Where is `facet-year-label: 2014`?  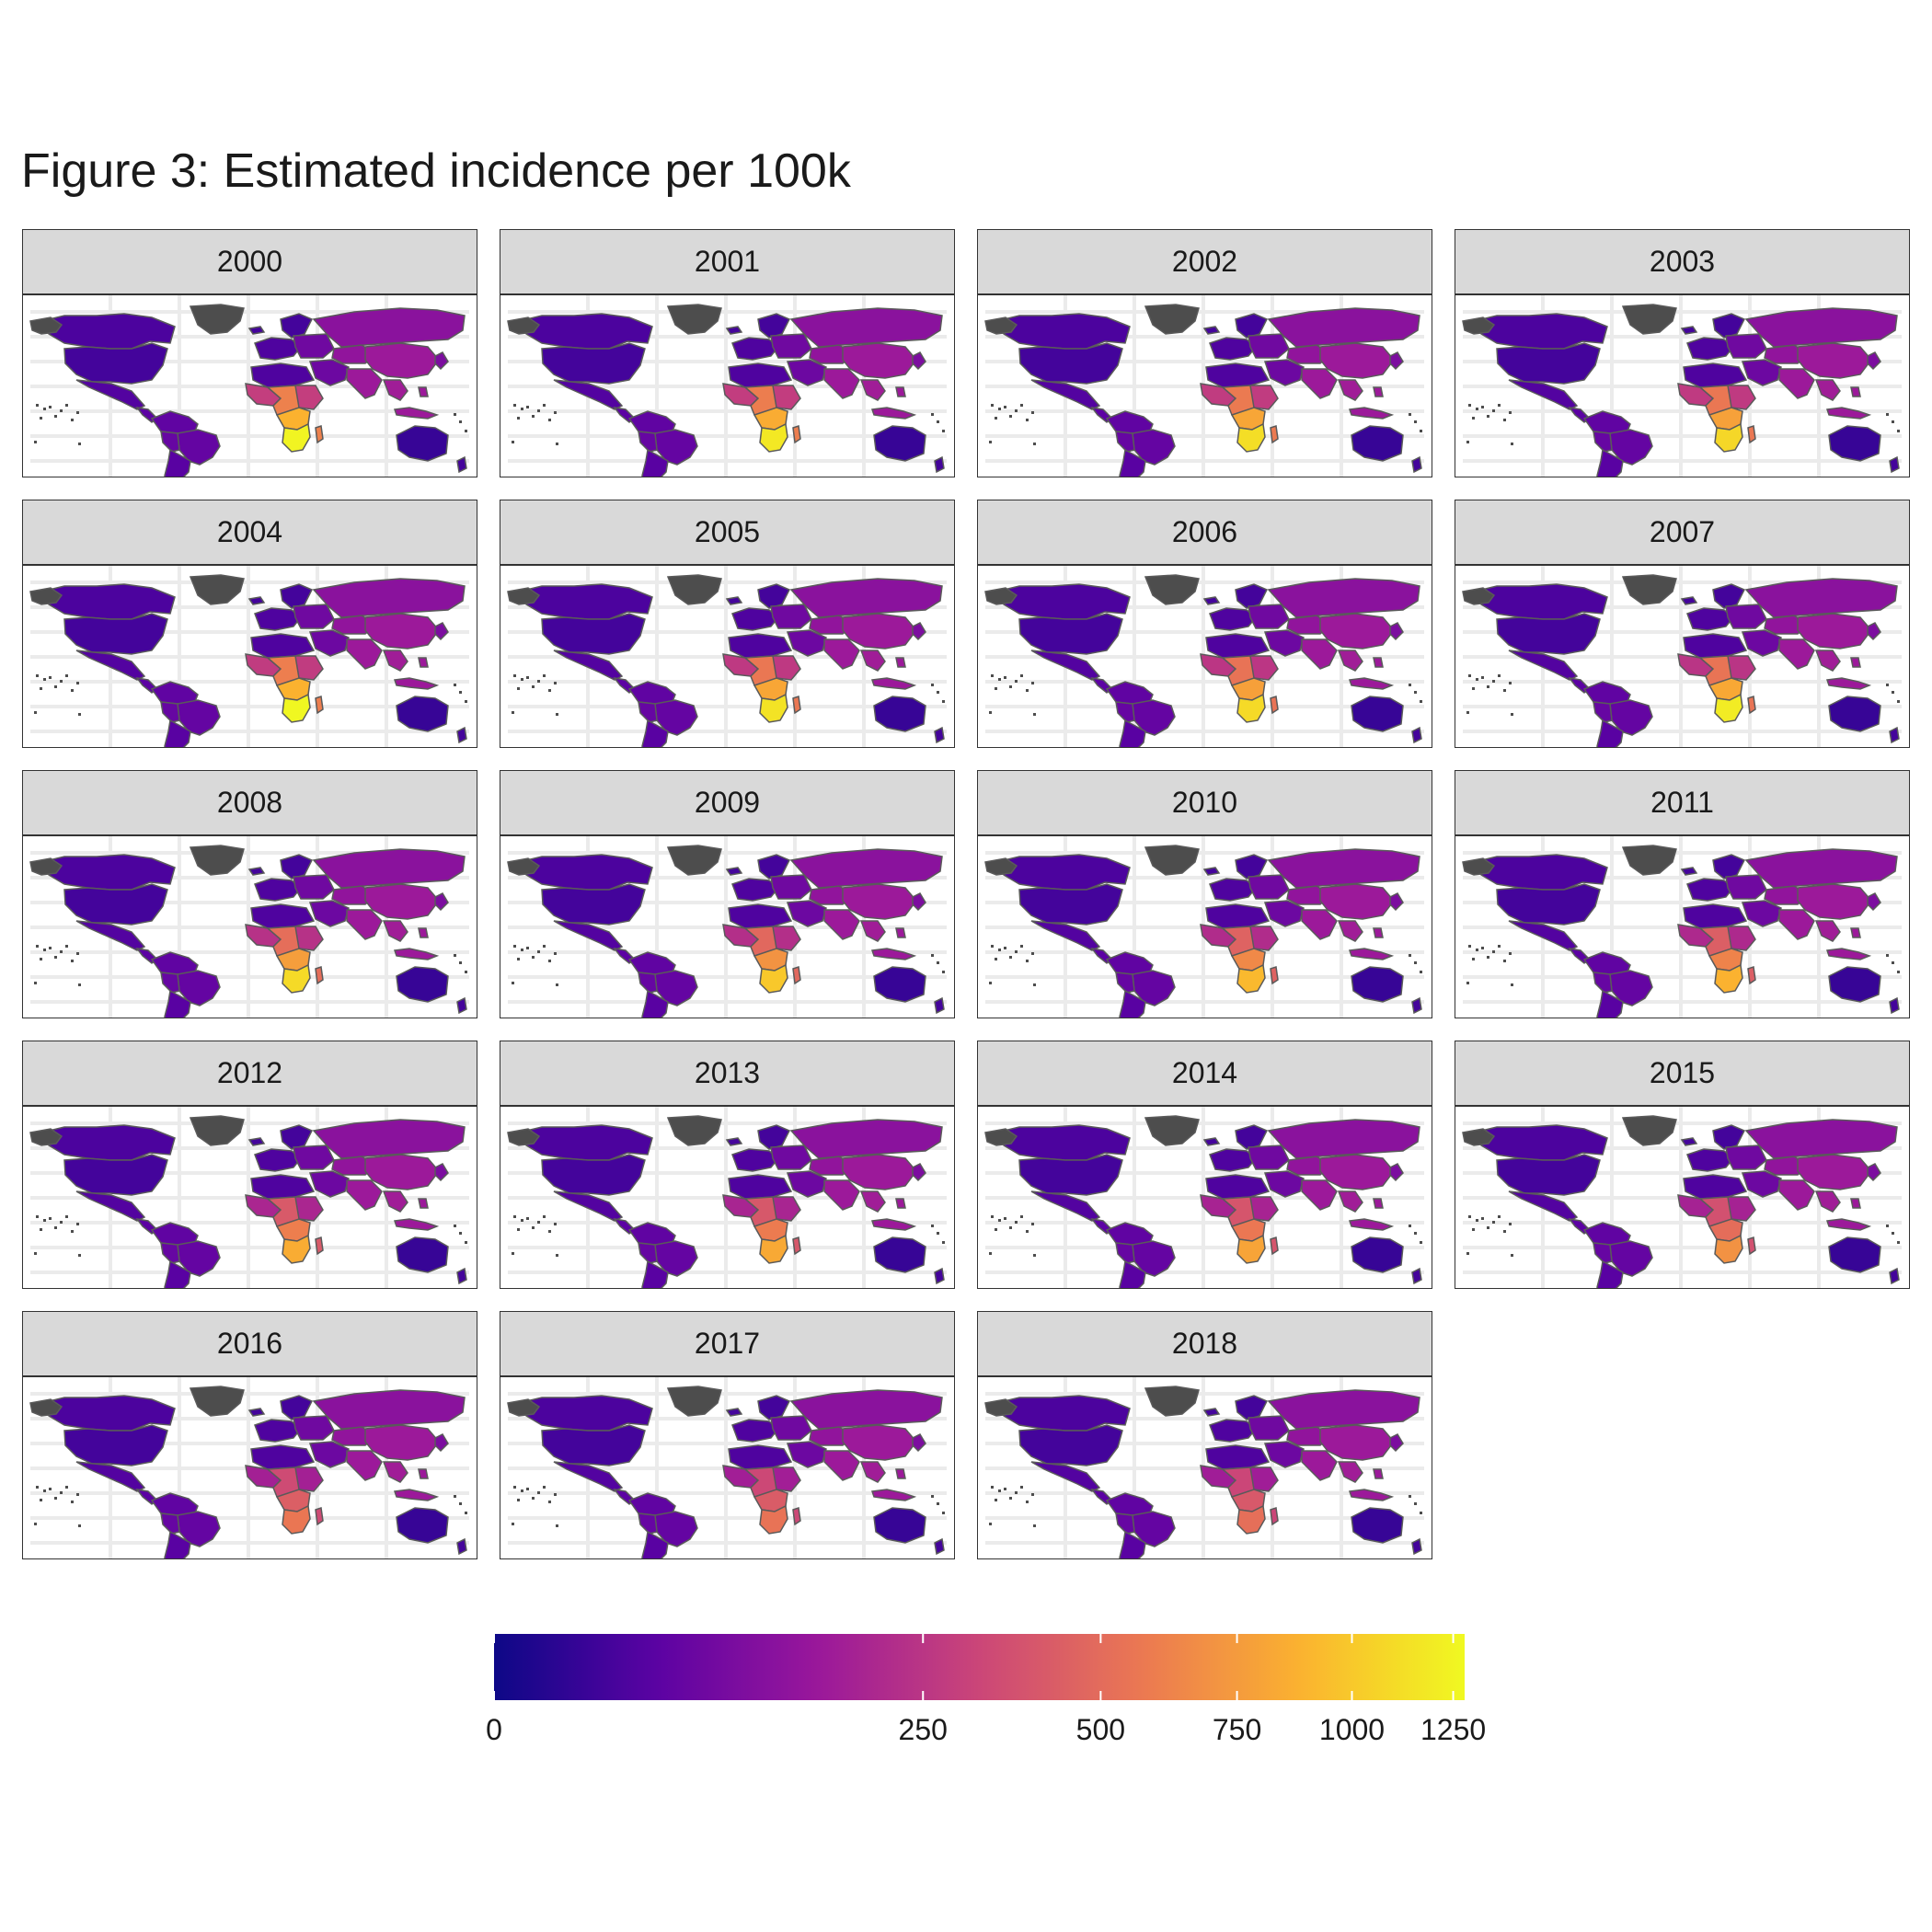 facet-year-label: 2014 is located at coordinates (1204, 1072).